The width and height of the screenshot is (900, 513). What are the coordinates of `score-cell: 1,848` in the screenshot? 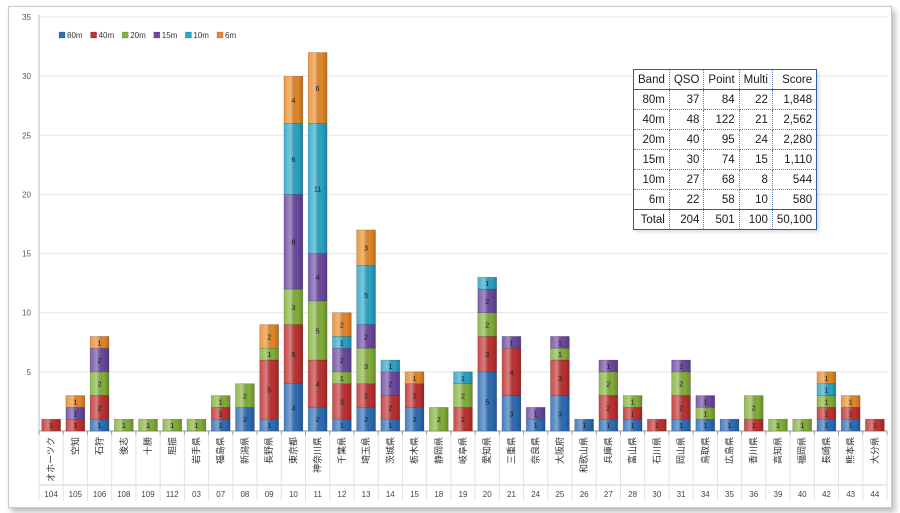 It's located at (794, 99).